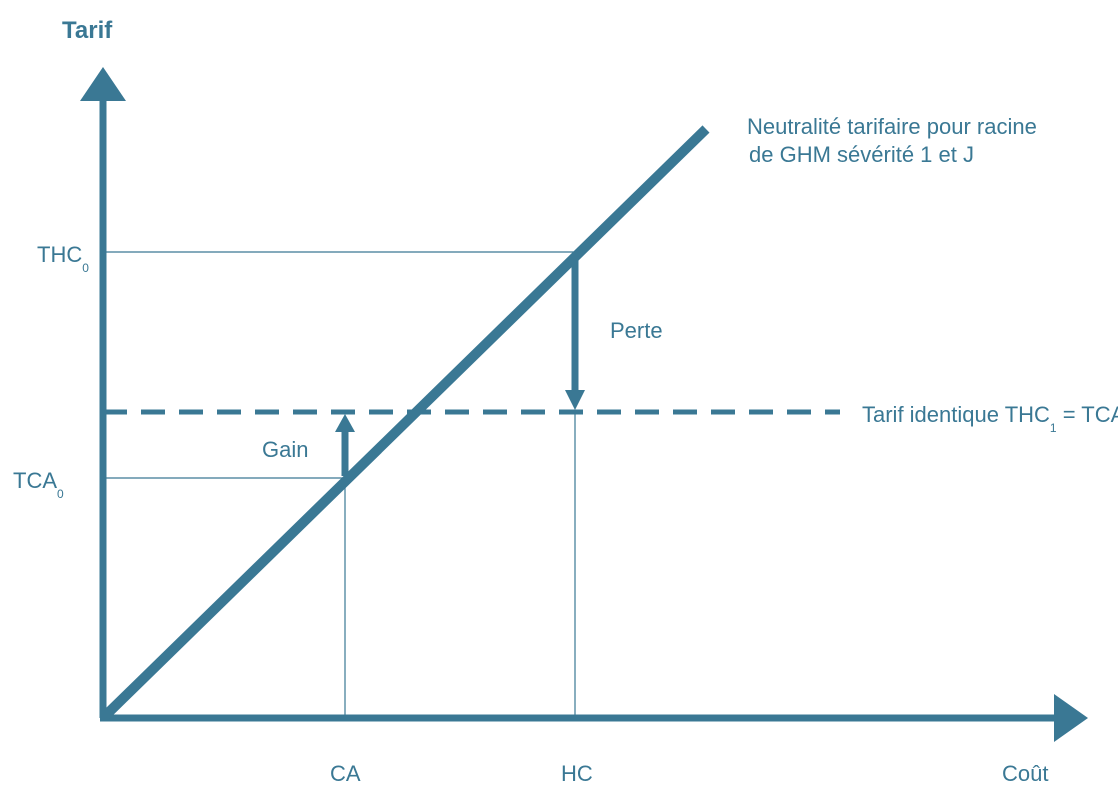 This screenshot has width=1118, height=785. I want to click on gain-label: Gain, so click(285, 449).